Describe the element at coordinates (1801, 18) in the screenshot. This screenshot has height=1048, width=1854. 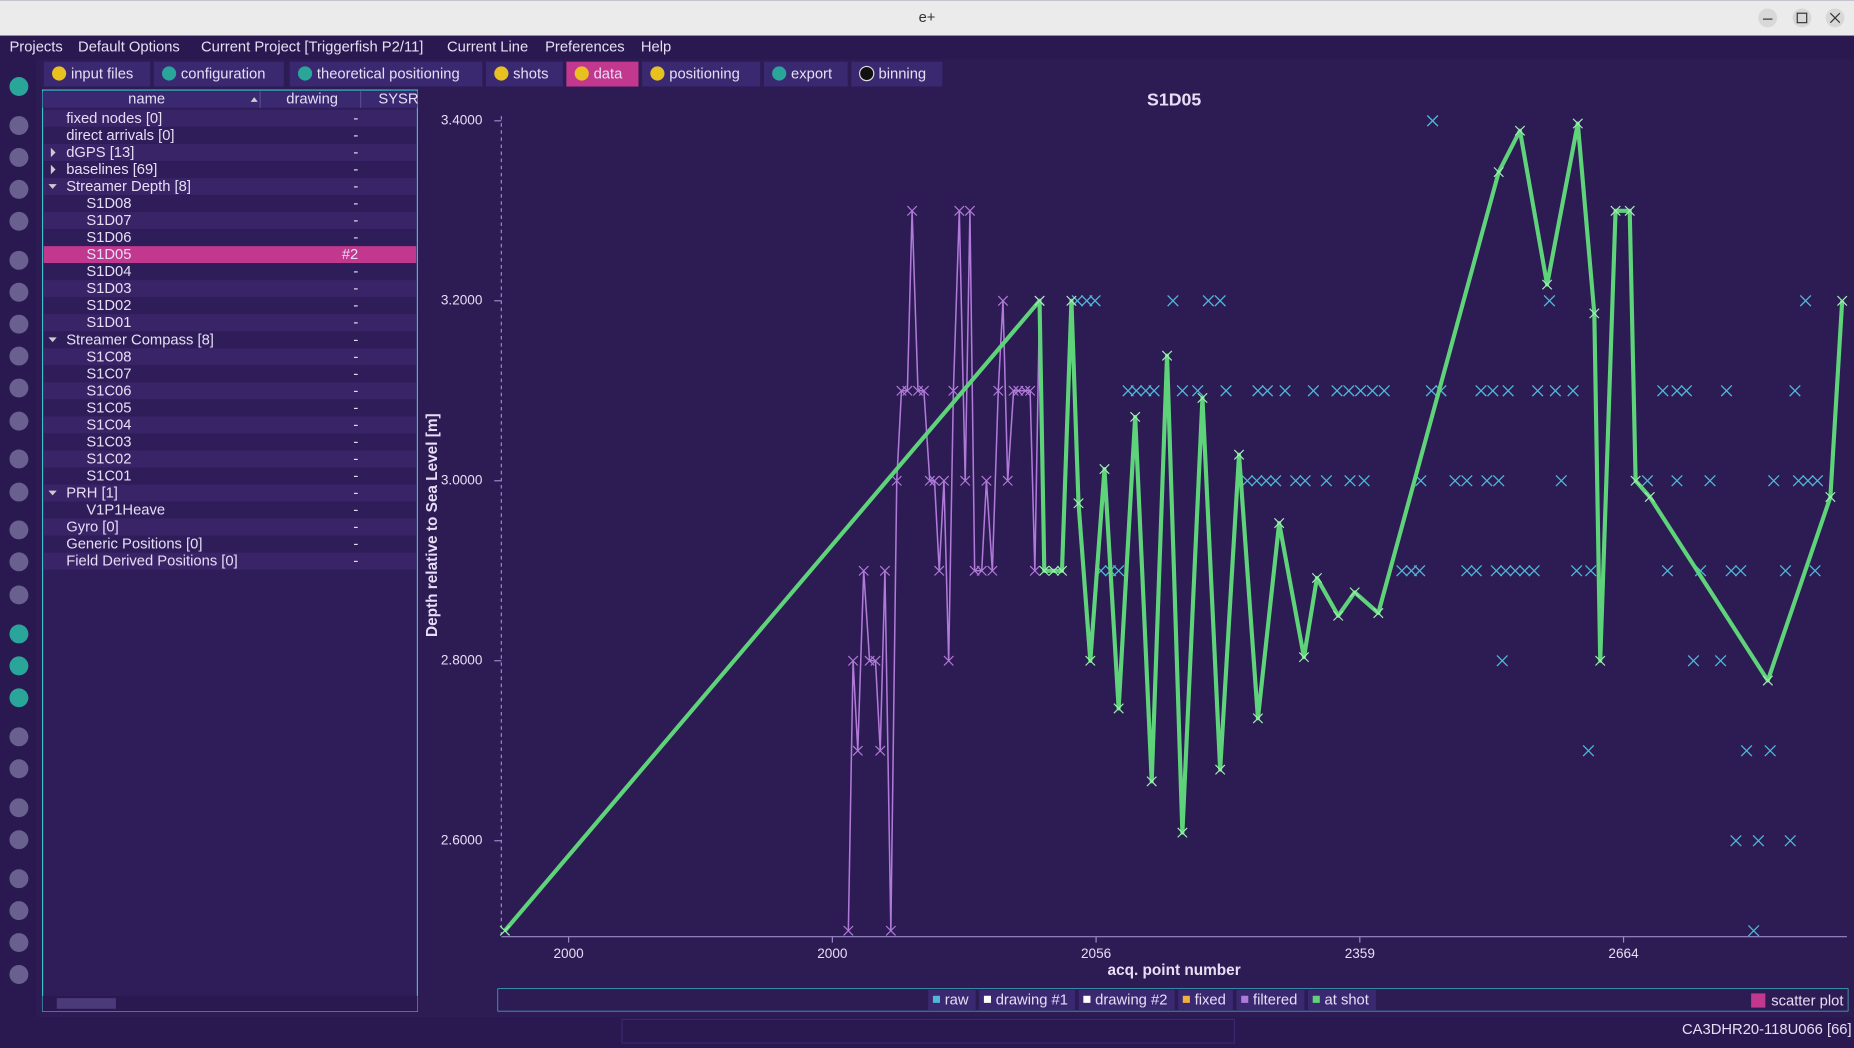
I see `window-controls` at that location.